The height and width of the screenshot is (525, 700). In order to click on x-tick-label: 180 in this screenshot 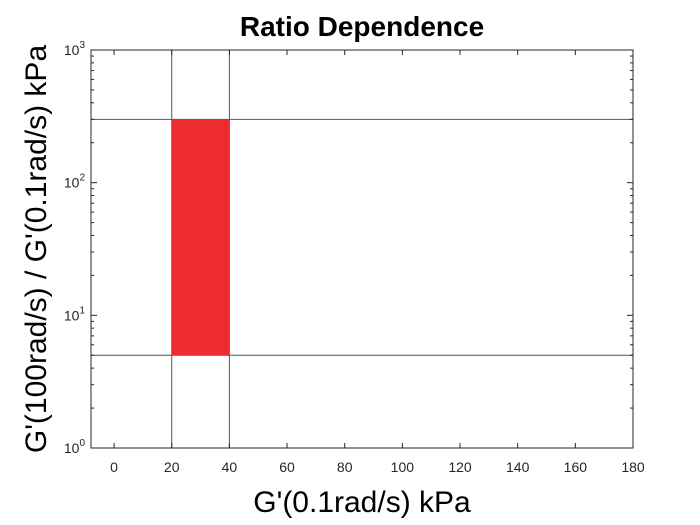, I will do `click(633, 467)`.